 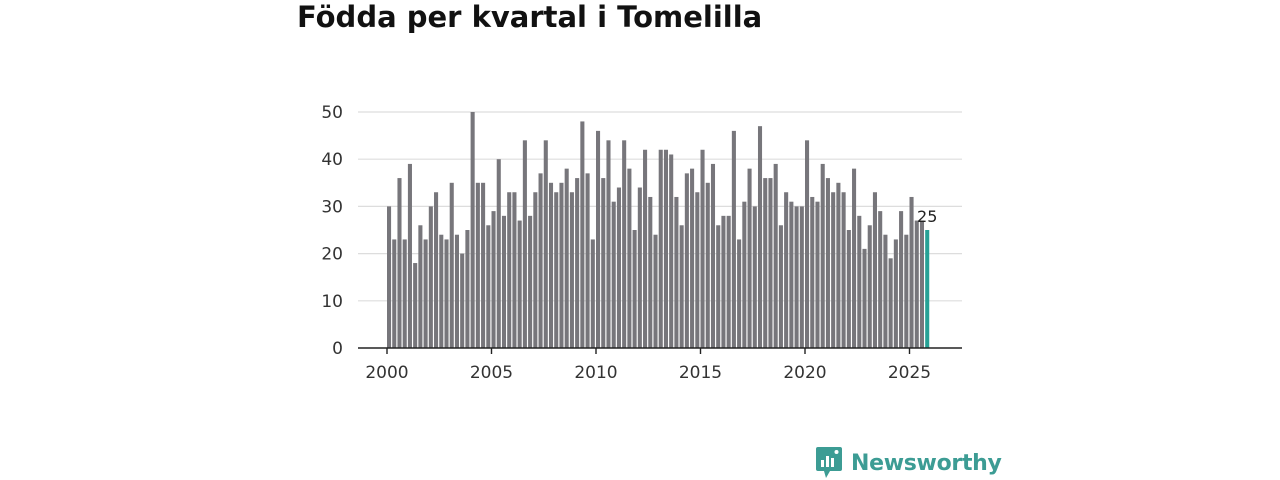 I want to click on newsworthy-logo: Newsworthy, so click(x=908, y=463).